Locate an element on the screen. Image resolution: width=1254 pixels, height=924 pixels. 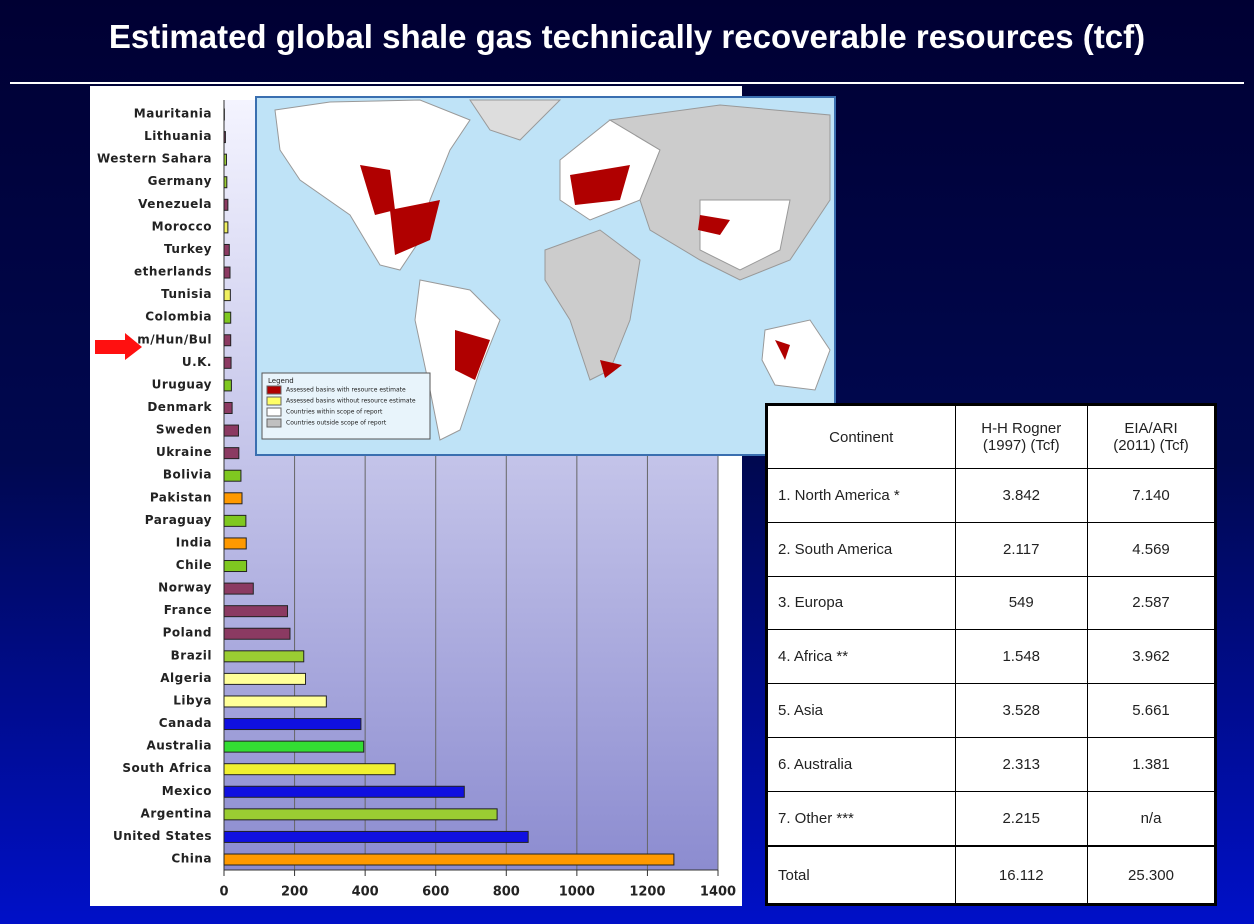
y-tick-label: South Africa is located at coordinates (167, 768).